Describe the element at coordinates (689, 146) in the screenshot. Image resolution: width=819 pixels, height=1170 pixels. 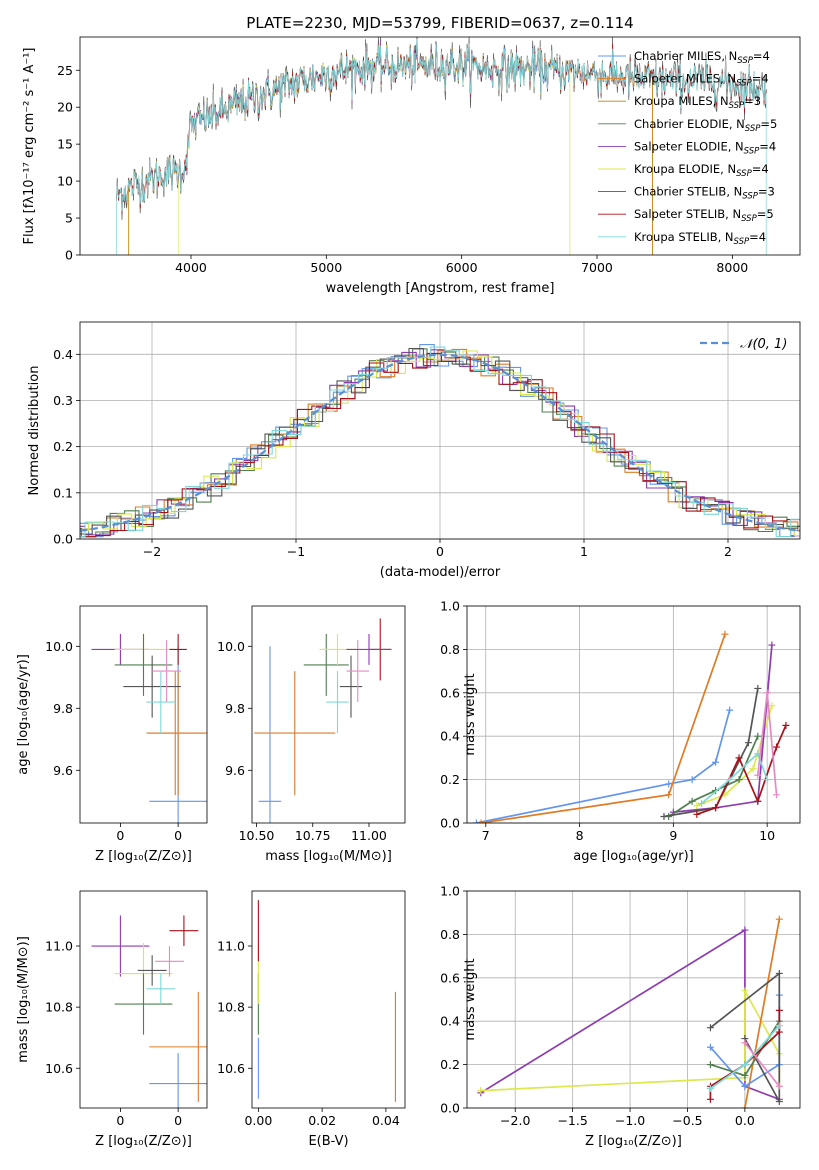
I see `legend-label-text: Salpeter ELODIE, N` at that location.